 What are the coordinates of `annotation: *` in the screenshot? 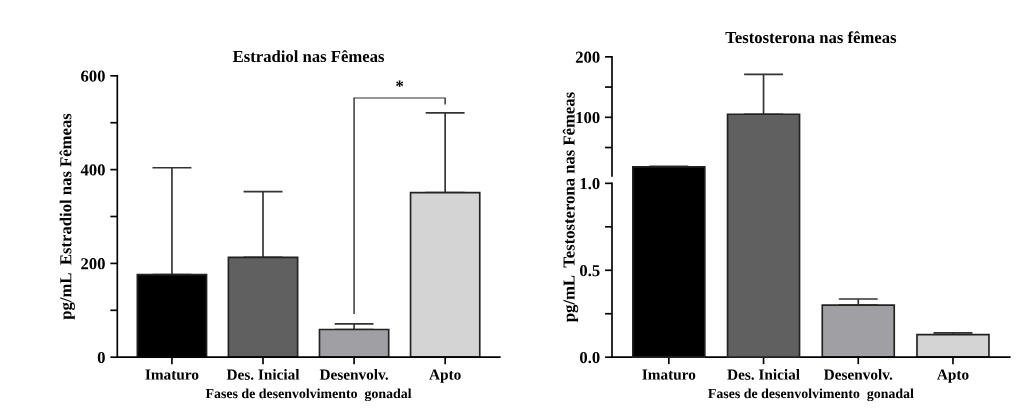 It's located at (400, 83).